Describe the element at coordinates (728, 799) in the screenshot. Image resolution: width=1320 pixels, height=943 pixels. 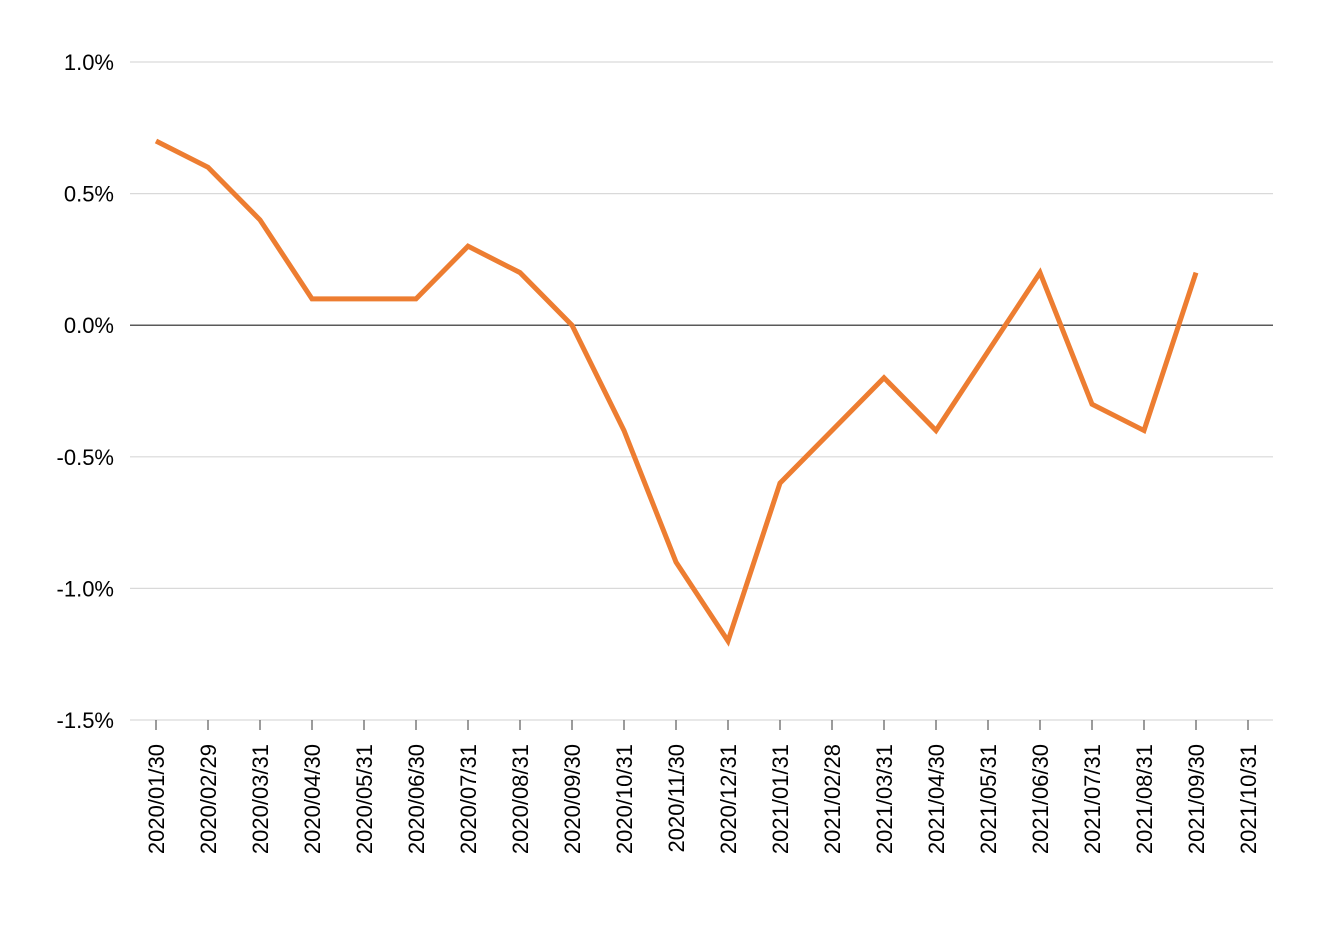
I see `x-tick-label: 2020/12/31` at that location.